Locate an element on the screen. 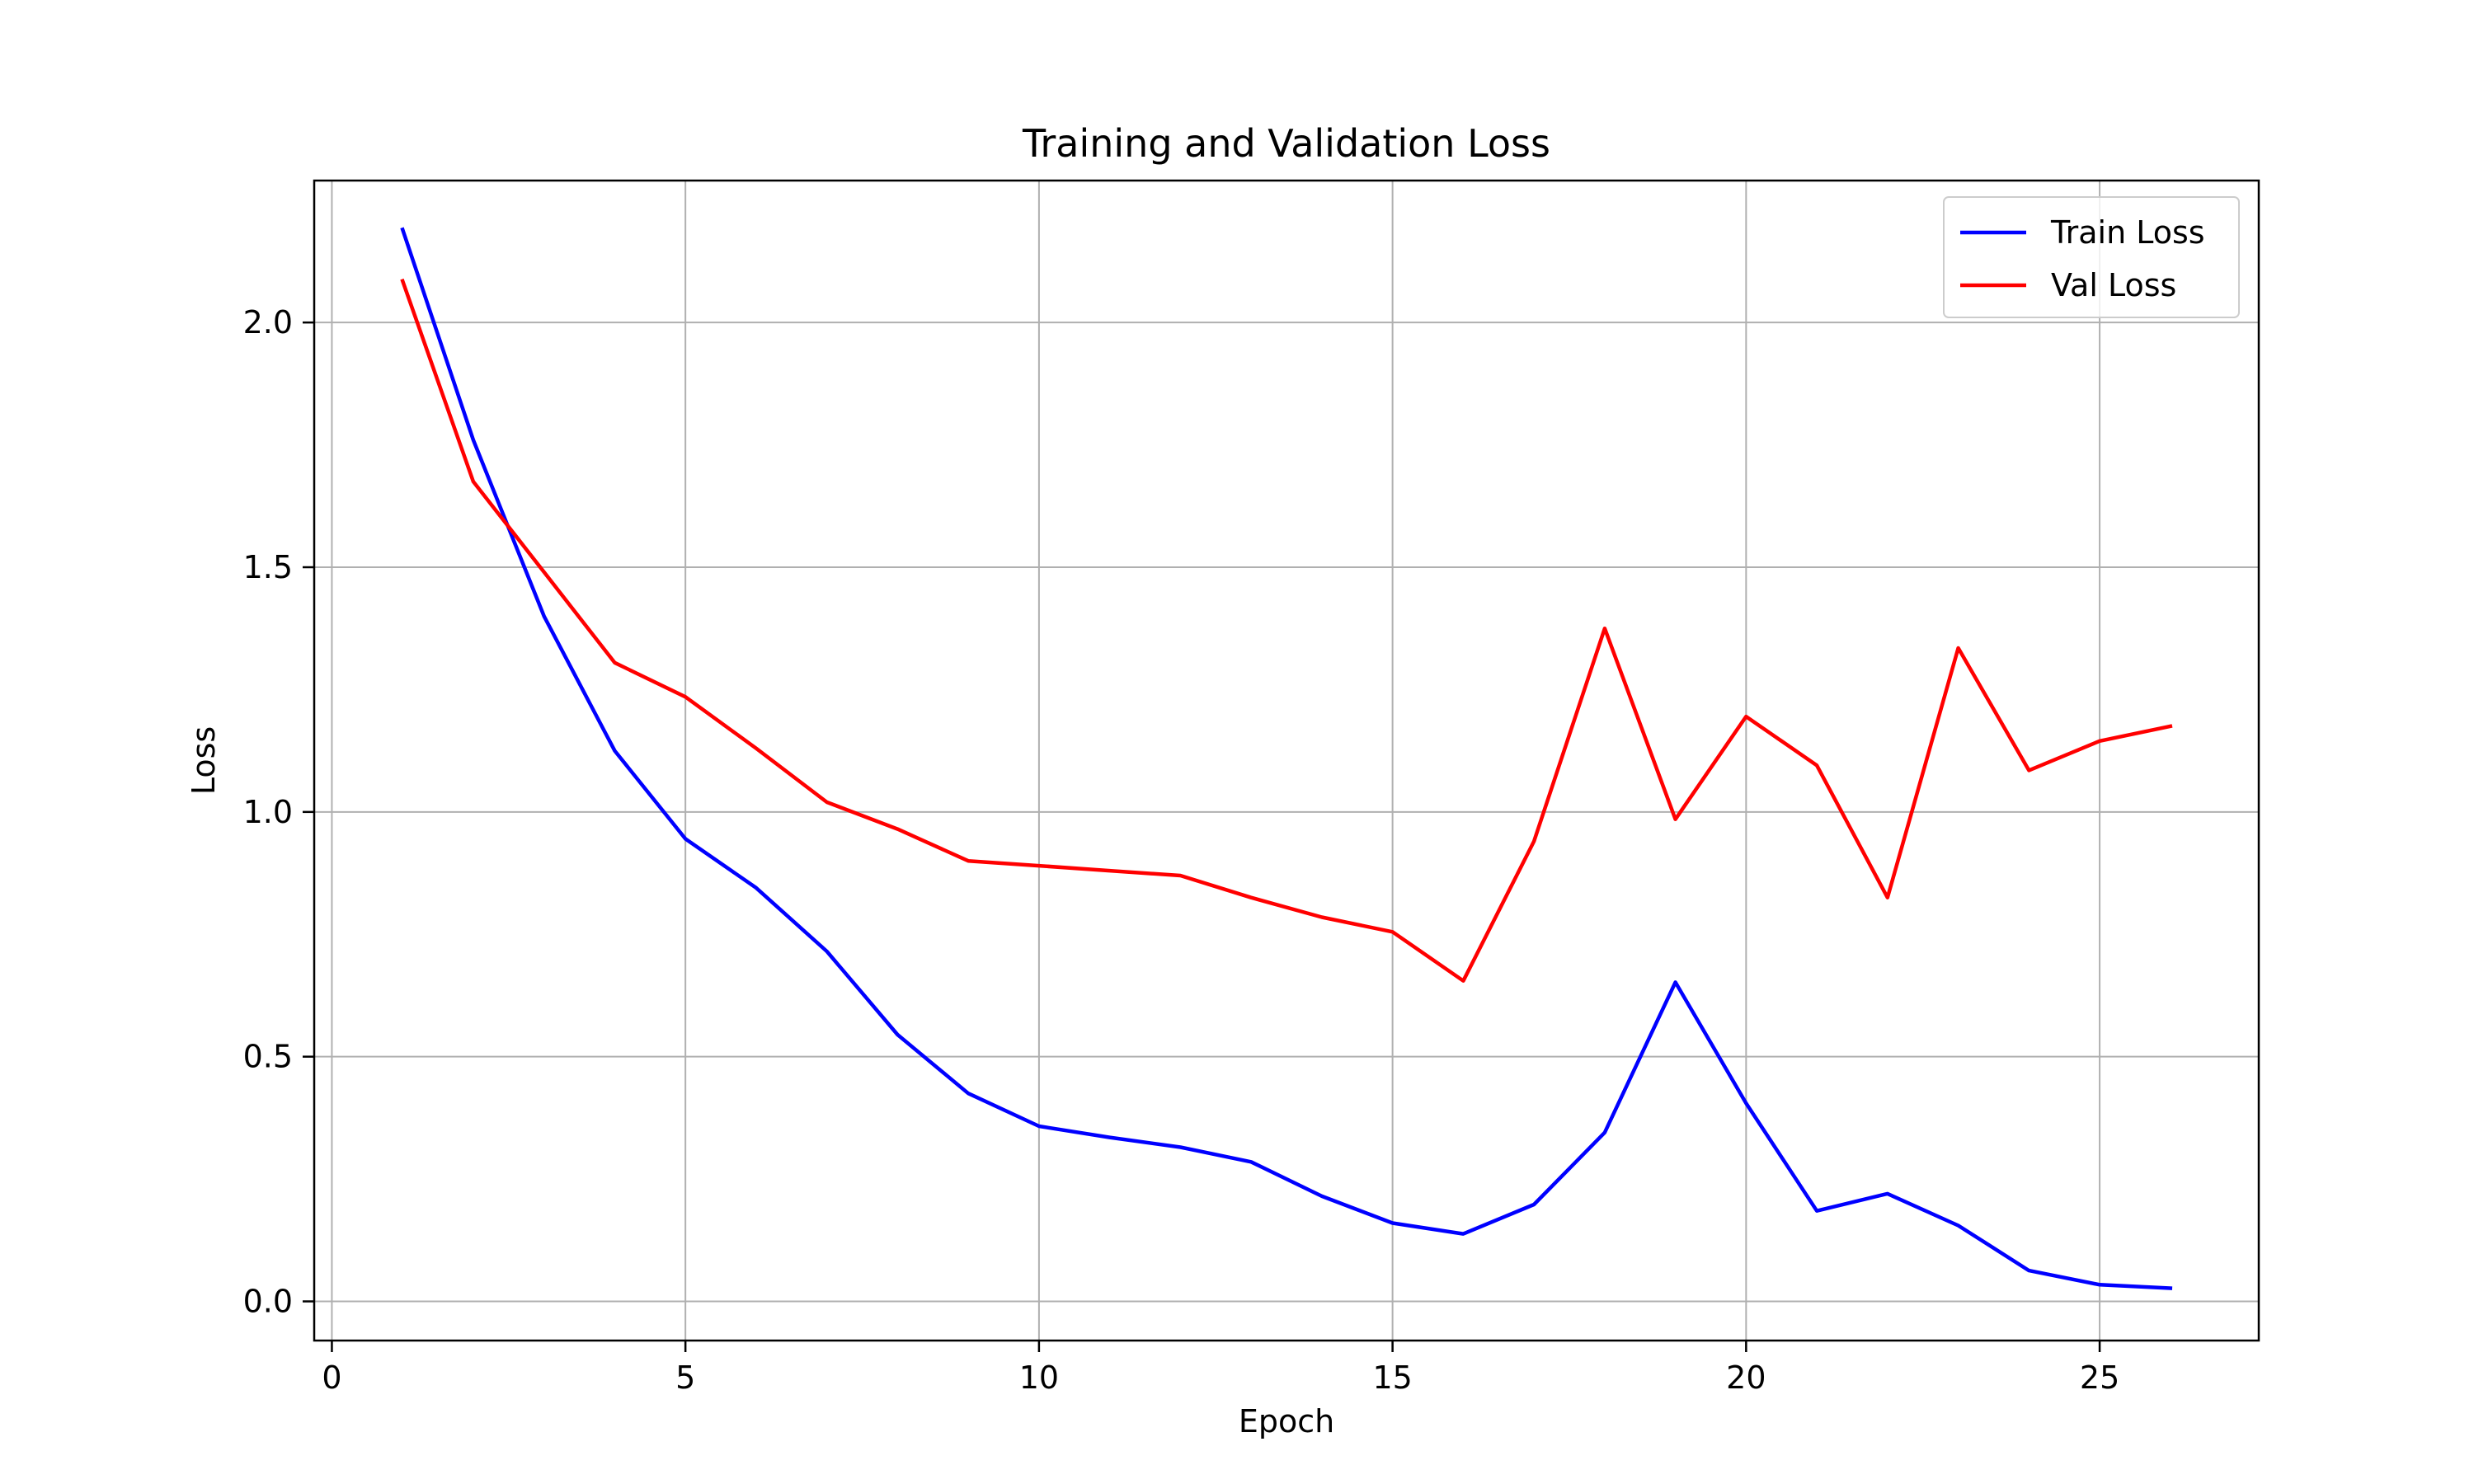  x-tick-label: 5 is located at coordinates (685, 1378).